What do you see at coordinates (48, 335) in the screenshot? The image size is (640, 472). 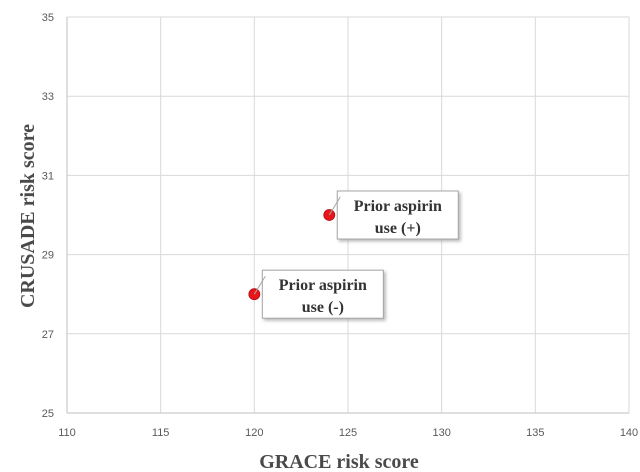 I see `y-tick-label: 27` at bounding box center [48, 335].